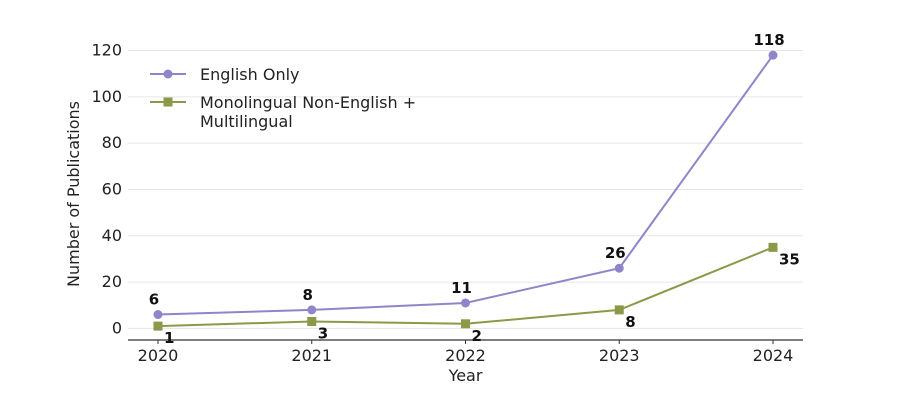  What do you see at coordinates (169, 338) in the screenshot?
I see `data-label: 1` at bounding box center [169, 338].